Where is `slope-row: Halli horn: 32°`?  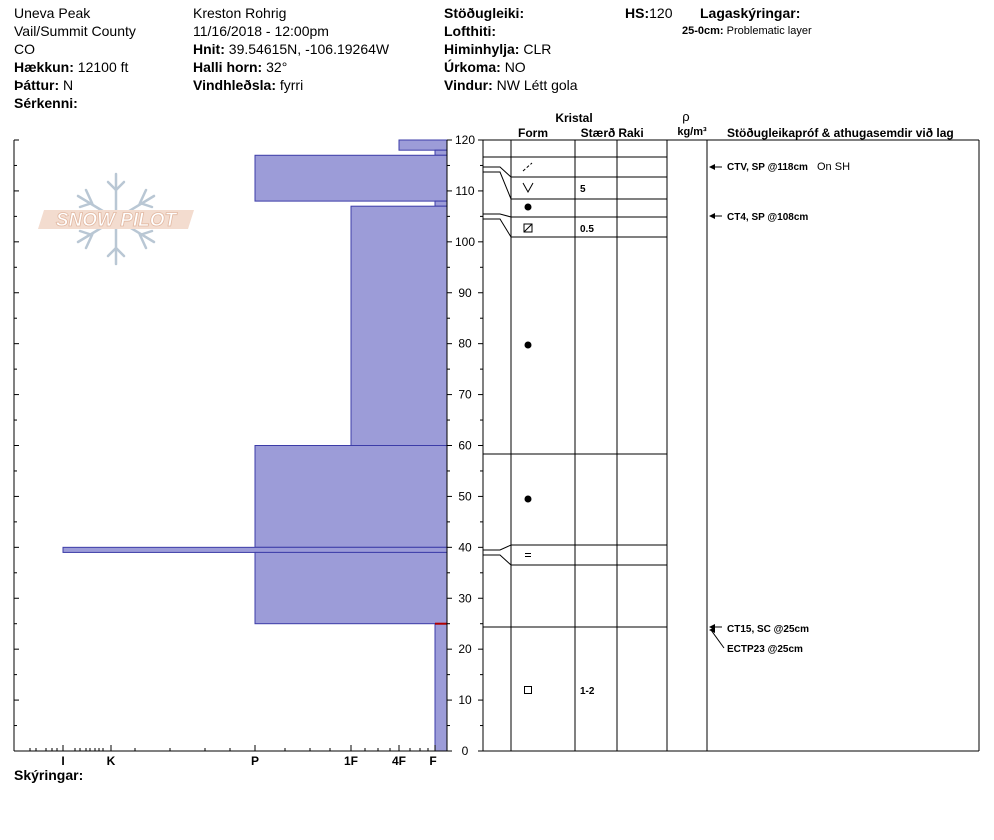
slope-row: Halli horn: 32° is located at coordinates (240, 67).